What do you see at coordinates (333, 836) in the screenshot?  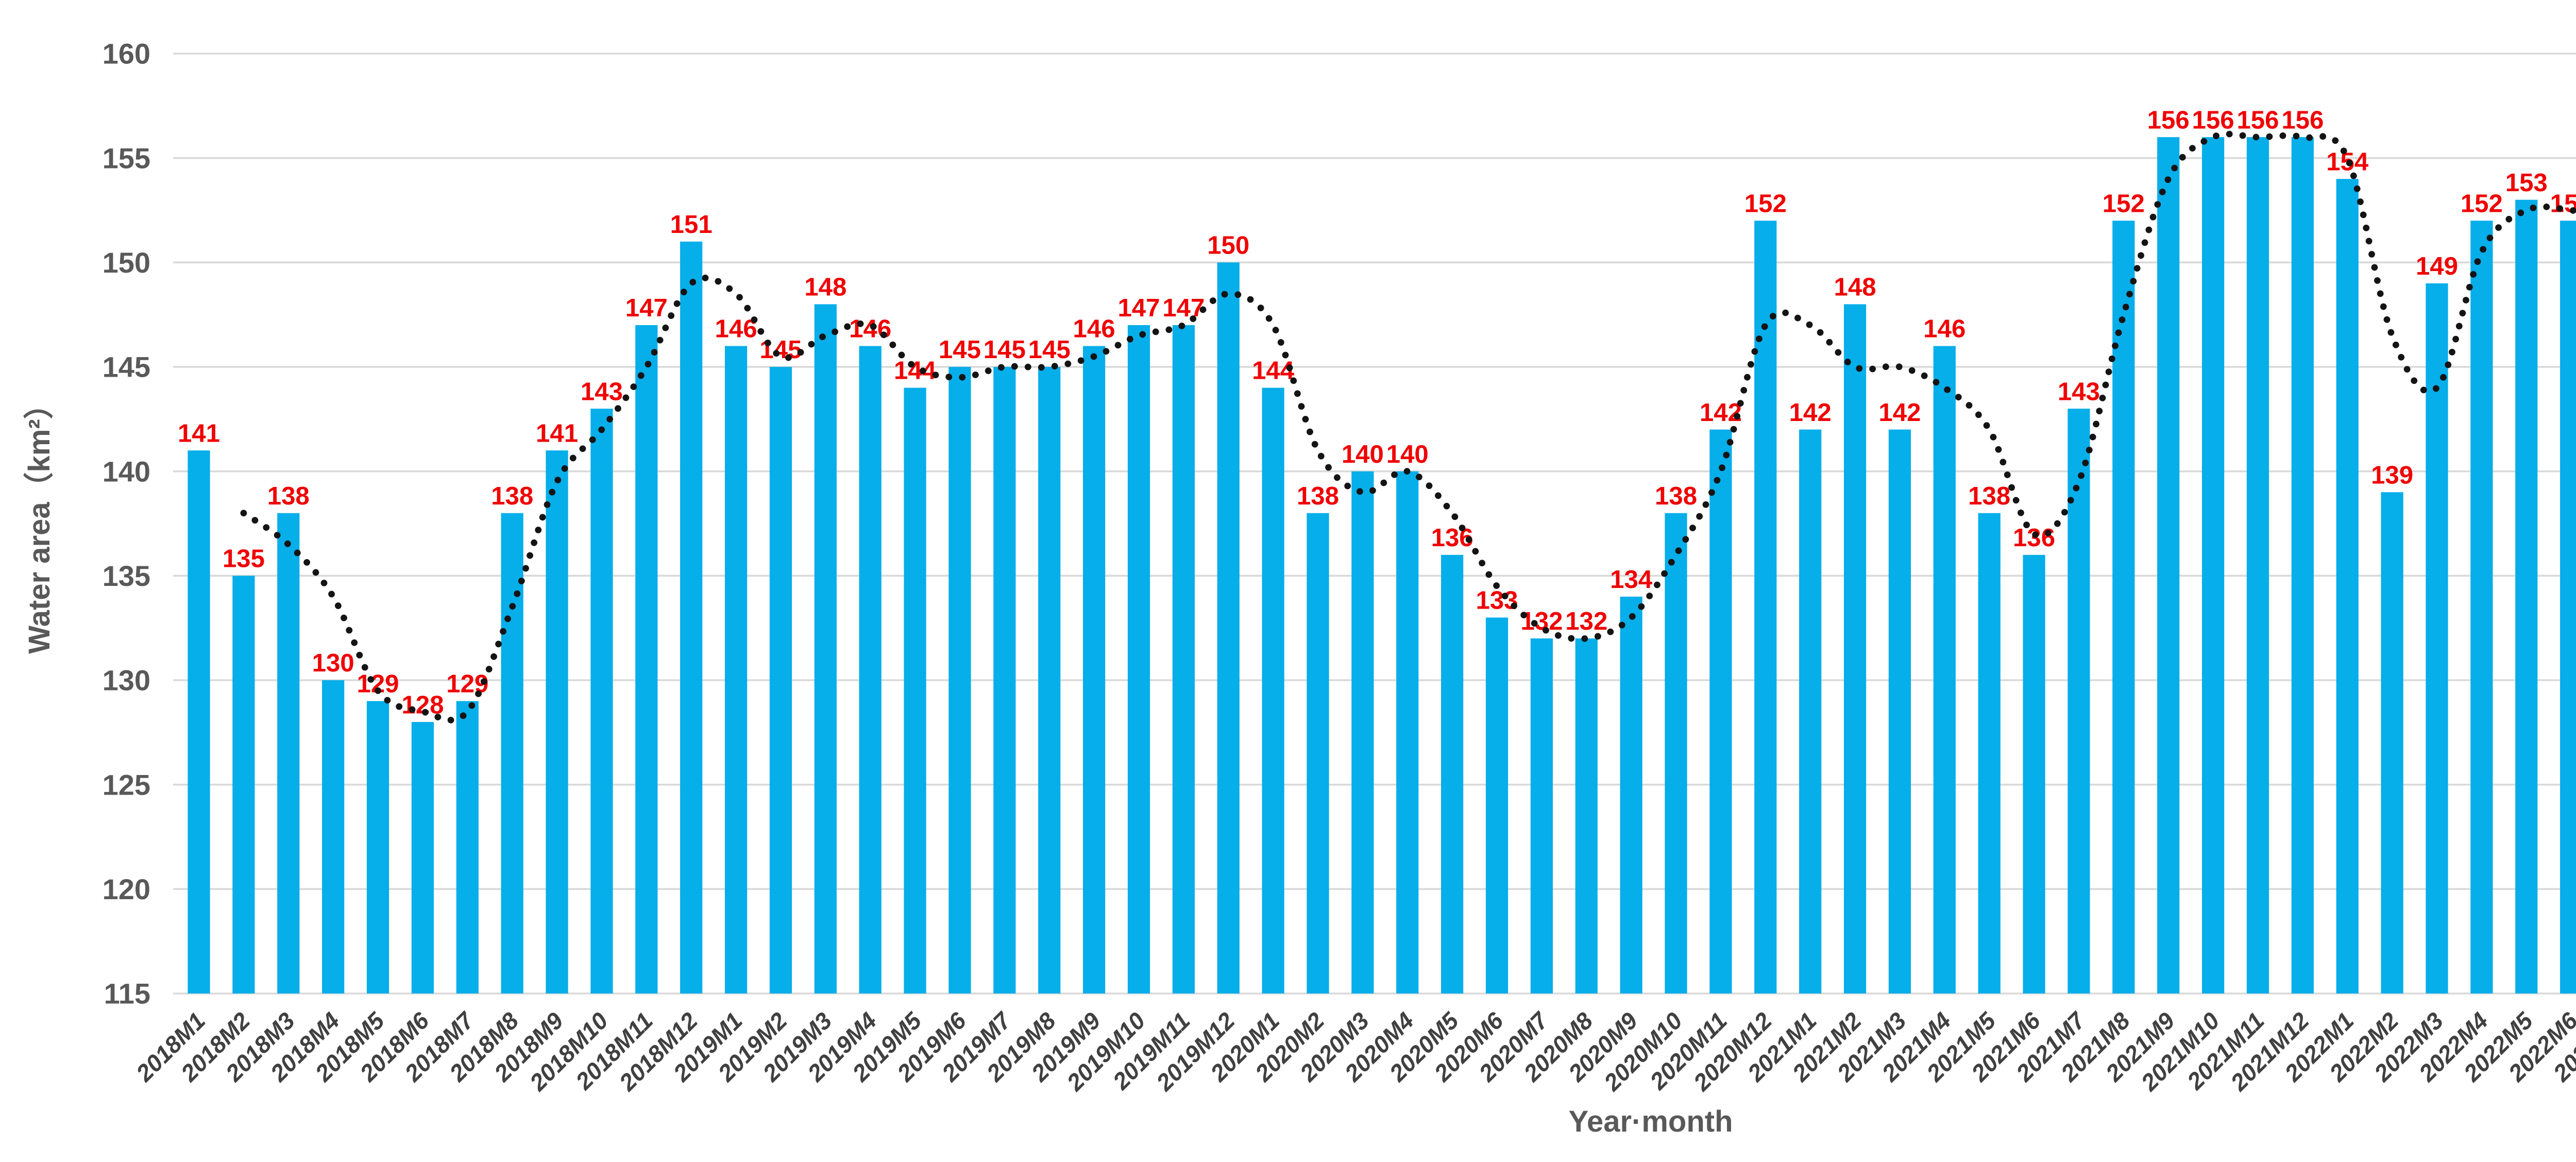 I see `bar-2018M4` at bounding box center [333, 836].